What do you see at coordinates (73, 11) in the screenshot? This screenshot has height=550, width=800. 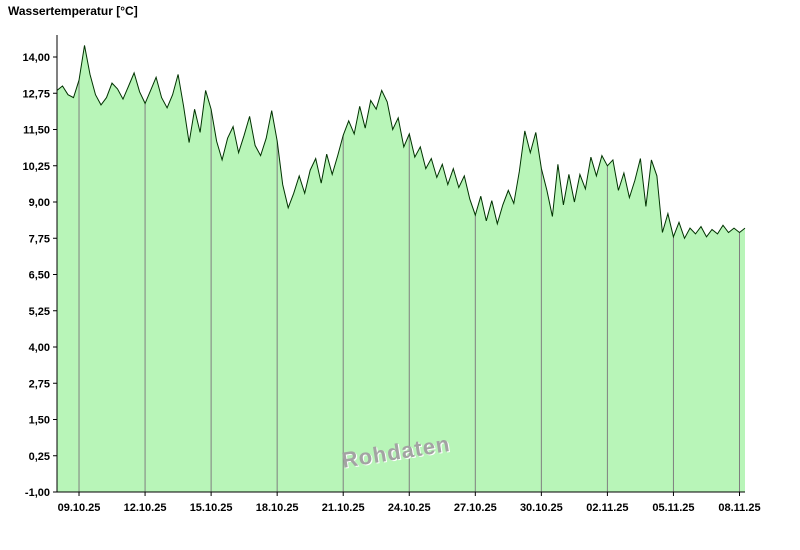 I see `chart-title: Wassertemperatur [°C]` at bounding box center [73, 11].